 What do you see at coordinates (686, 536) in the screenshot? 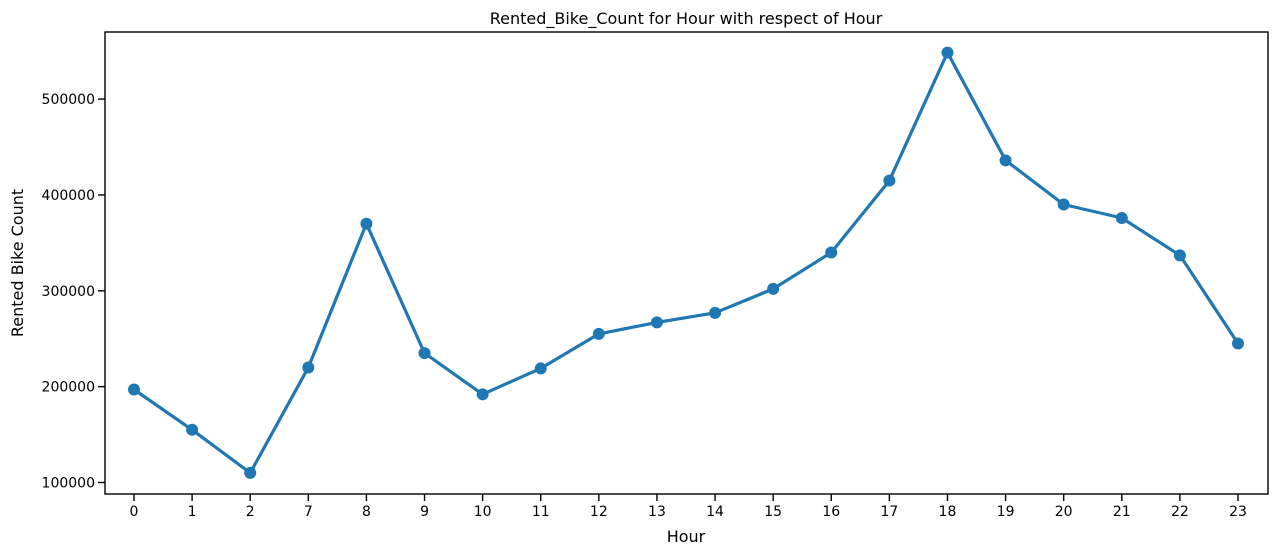
I see `x-axis-title: Hour` at bounding box center [686, 536].